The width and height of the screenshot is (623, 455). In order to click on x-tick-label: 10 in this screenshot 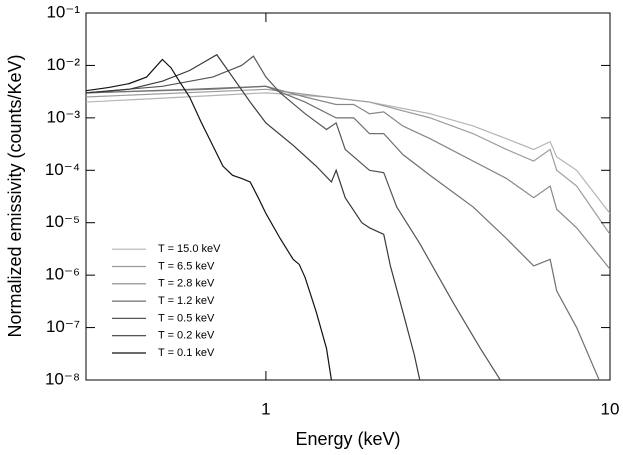, I will do `click(610, 408)`.